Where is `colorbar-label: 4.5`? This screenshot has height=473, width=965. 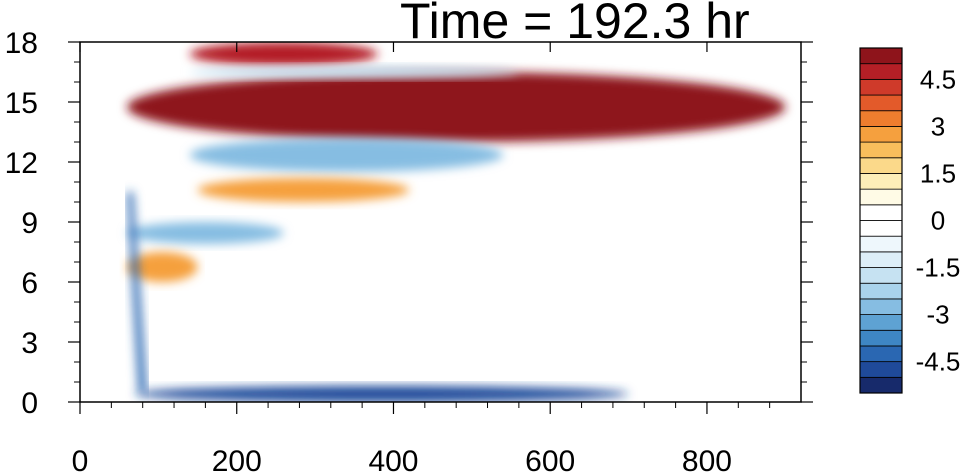 colorbar-label: 4.5 is located at coordinates (938, 79).